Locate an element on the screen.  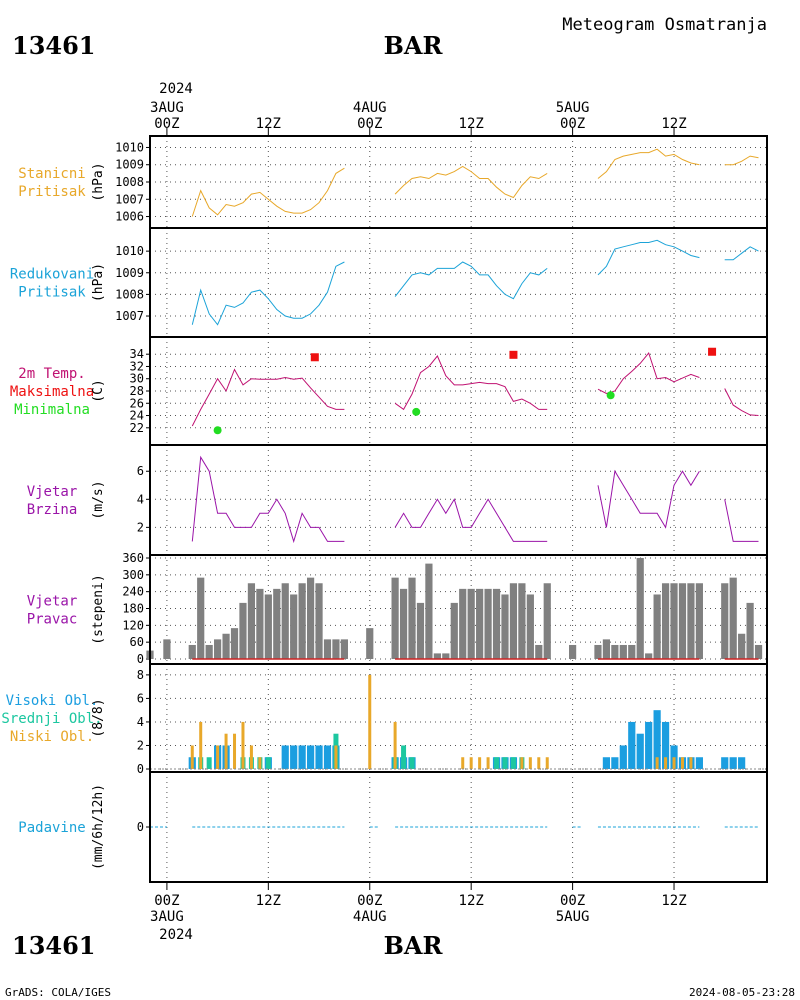
y-tick-label: 360 is located at coordinates (133, 558).